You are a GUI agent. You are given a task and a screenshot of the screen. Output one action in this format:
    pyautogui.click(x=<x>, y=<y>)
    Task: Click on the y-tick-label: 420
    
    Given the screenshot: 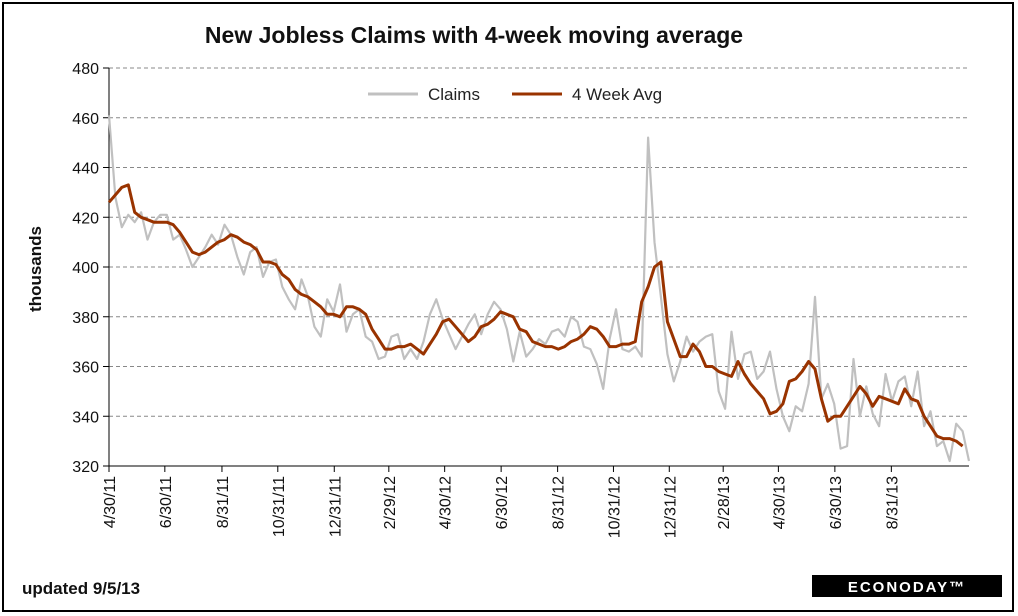 What is the action you would take?
    pyautogui.click(x=85, y=218)
    